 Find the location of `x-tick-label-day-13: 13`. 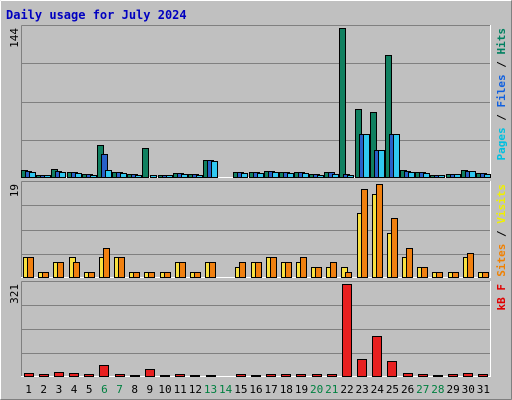

x-tick-label-day-13: 13 is located at coordinates (210, 389).